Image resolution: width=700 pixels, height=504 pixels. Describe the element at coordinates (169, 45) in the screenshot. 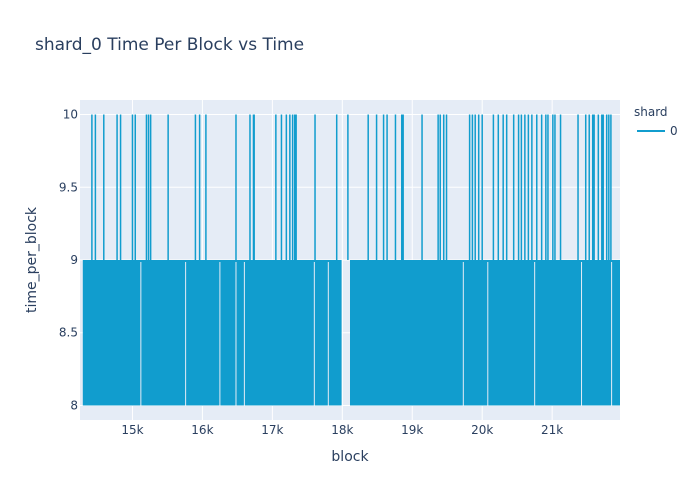

I see `chart-title: shard_0 Time Per Block vs Time` at that location.